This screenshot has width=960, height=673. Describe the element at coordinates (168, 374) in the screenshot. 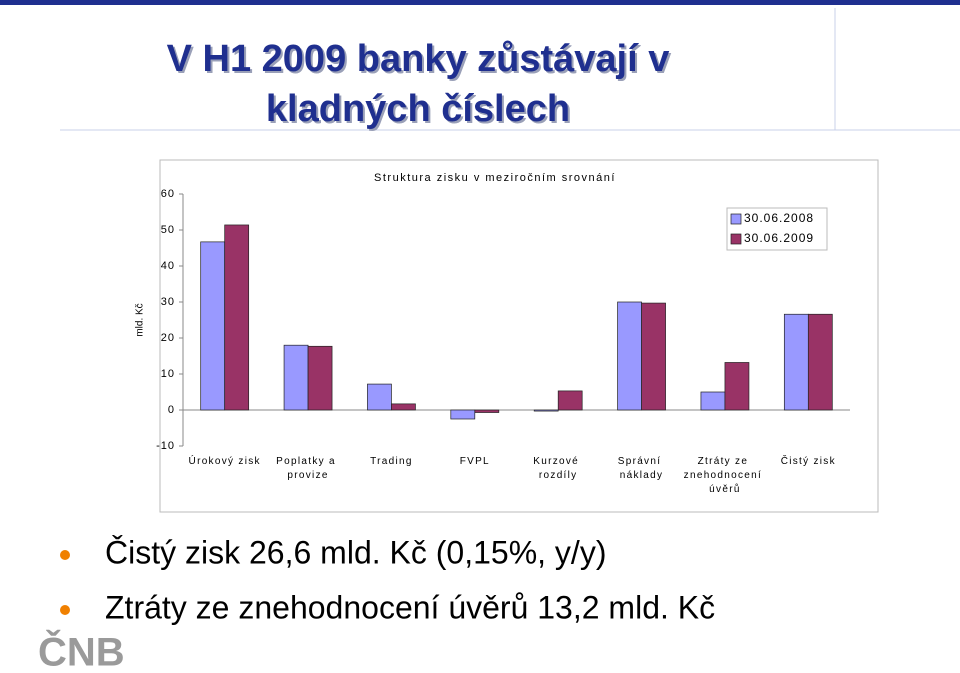

I see `y-tick-label: 10` at that location.